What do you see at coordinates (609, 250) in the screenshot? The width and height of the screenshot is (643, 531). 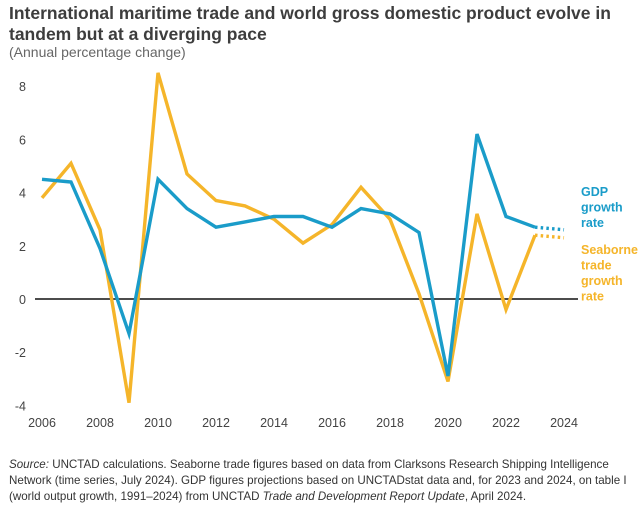 I see `seaborne-legend-label: Seaborne` at bounding box center [609, 250].